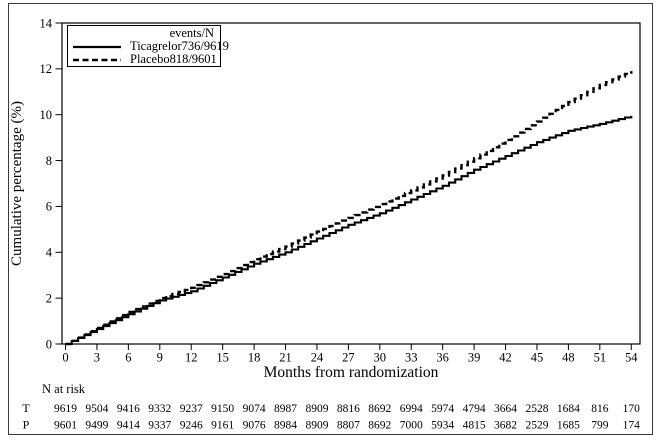 The image size is (662, 444). Describe the element at coordinates (160, 358) in the screenshot. I see `x-tick-label: 9` at that location.